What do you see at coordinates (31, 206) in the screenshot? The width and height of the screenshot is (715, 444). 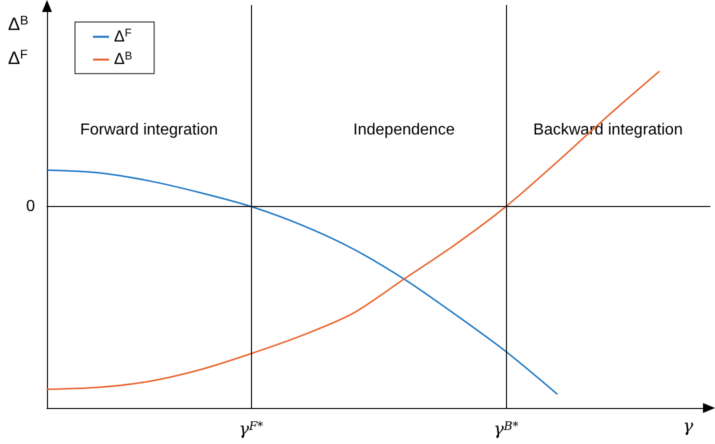 I see `ref-line-label: 0` at bounding box center [31, 206].